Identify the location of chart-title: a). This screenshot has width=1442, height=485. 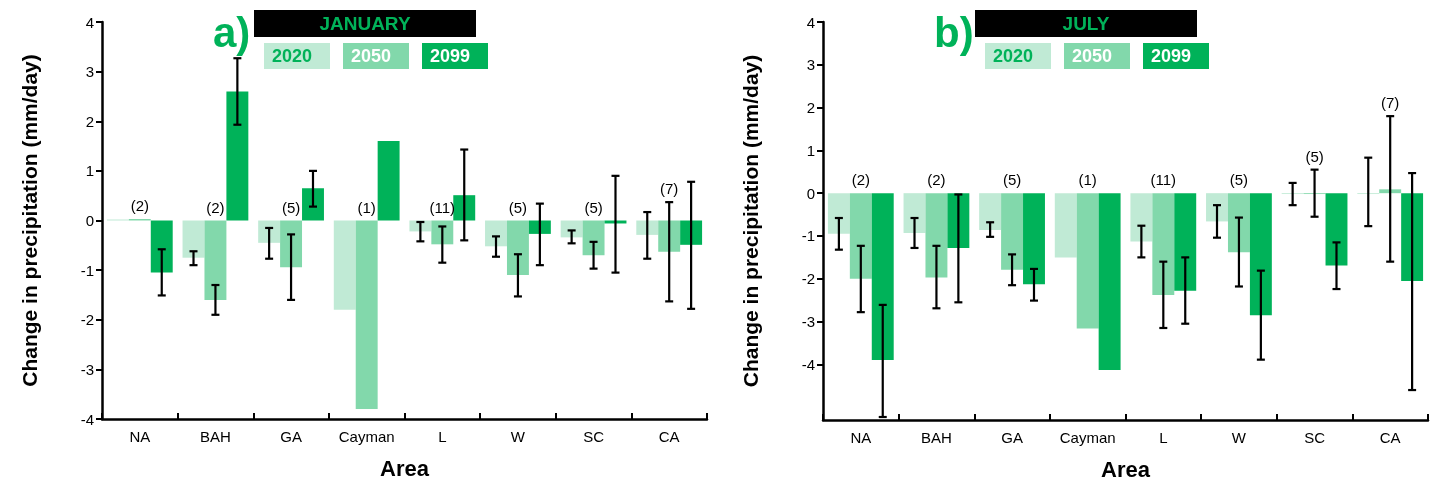
(232, 32).